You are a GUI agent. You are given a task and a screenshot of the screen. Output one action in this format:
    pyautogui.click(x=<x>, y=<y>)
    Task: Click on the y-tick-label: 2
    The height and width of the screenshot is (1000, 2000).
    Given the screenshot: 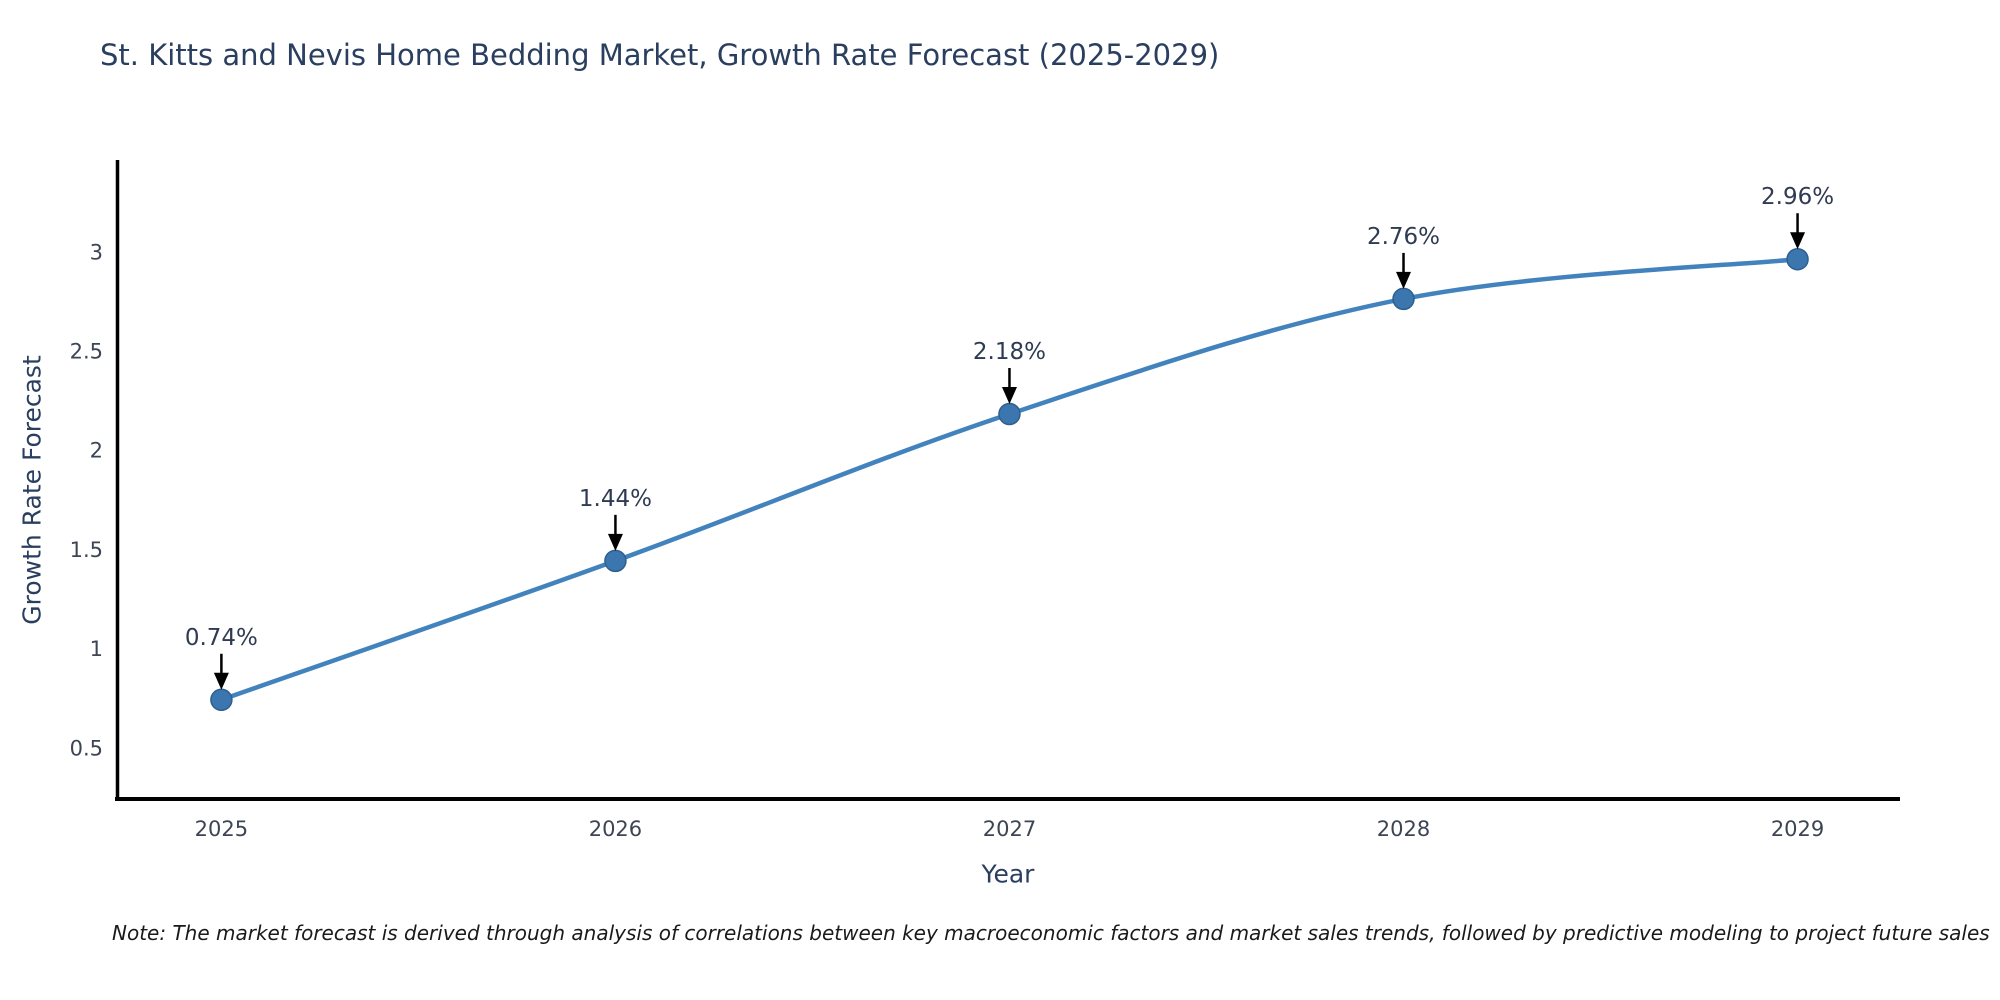 What is the action you would take?
    pyautogui.click(x=96, y=451)
    